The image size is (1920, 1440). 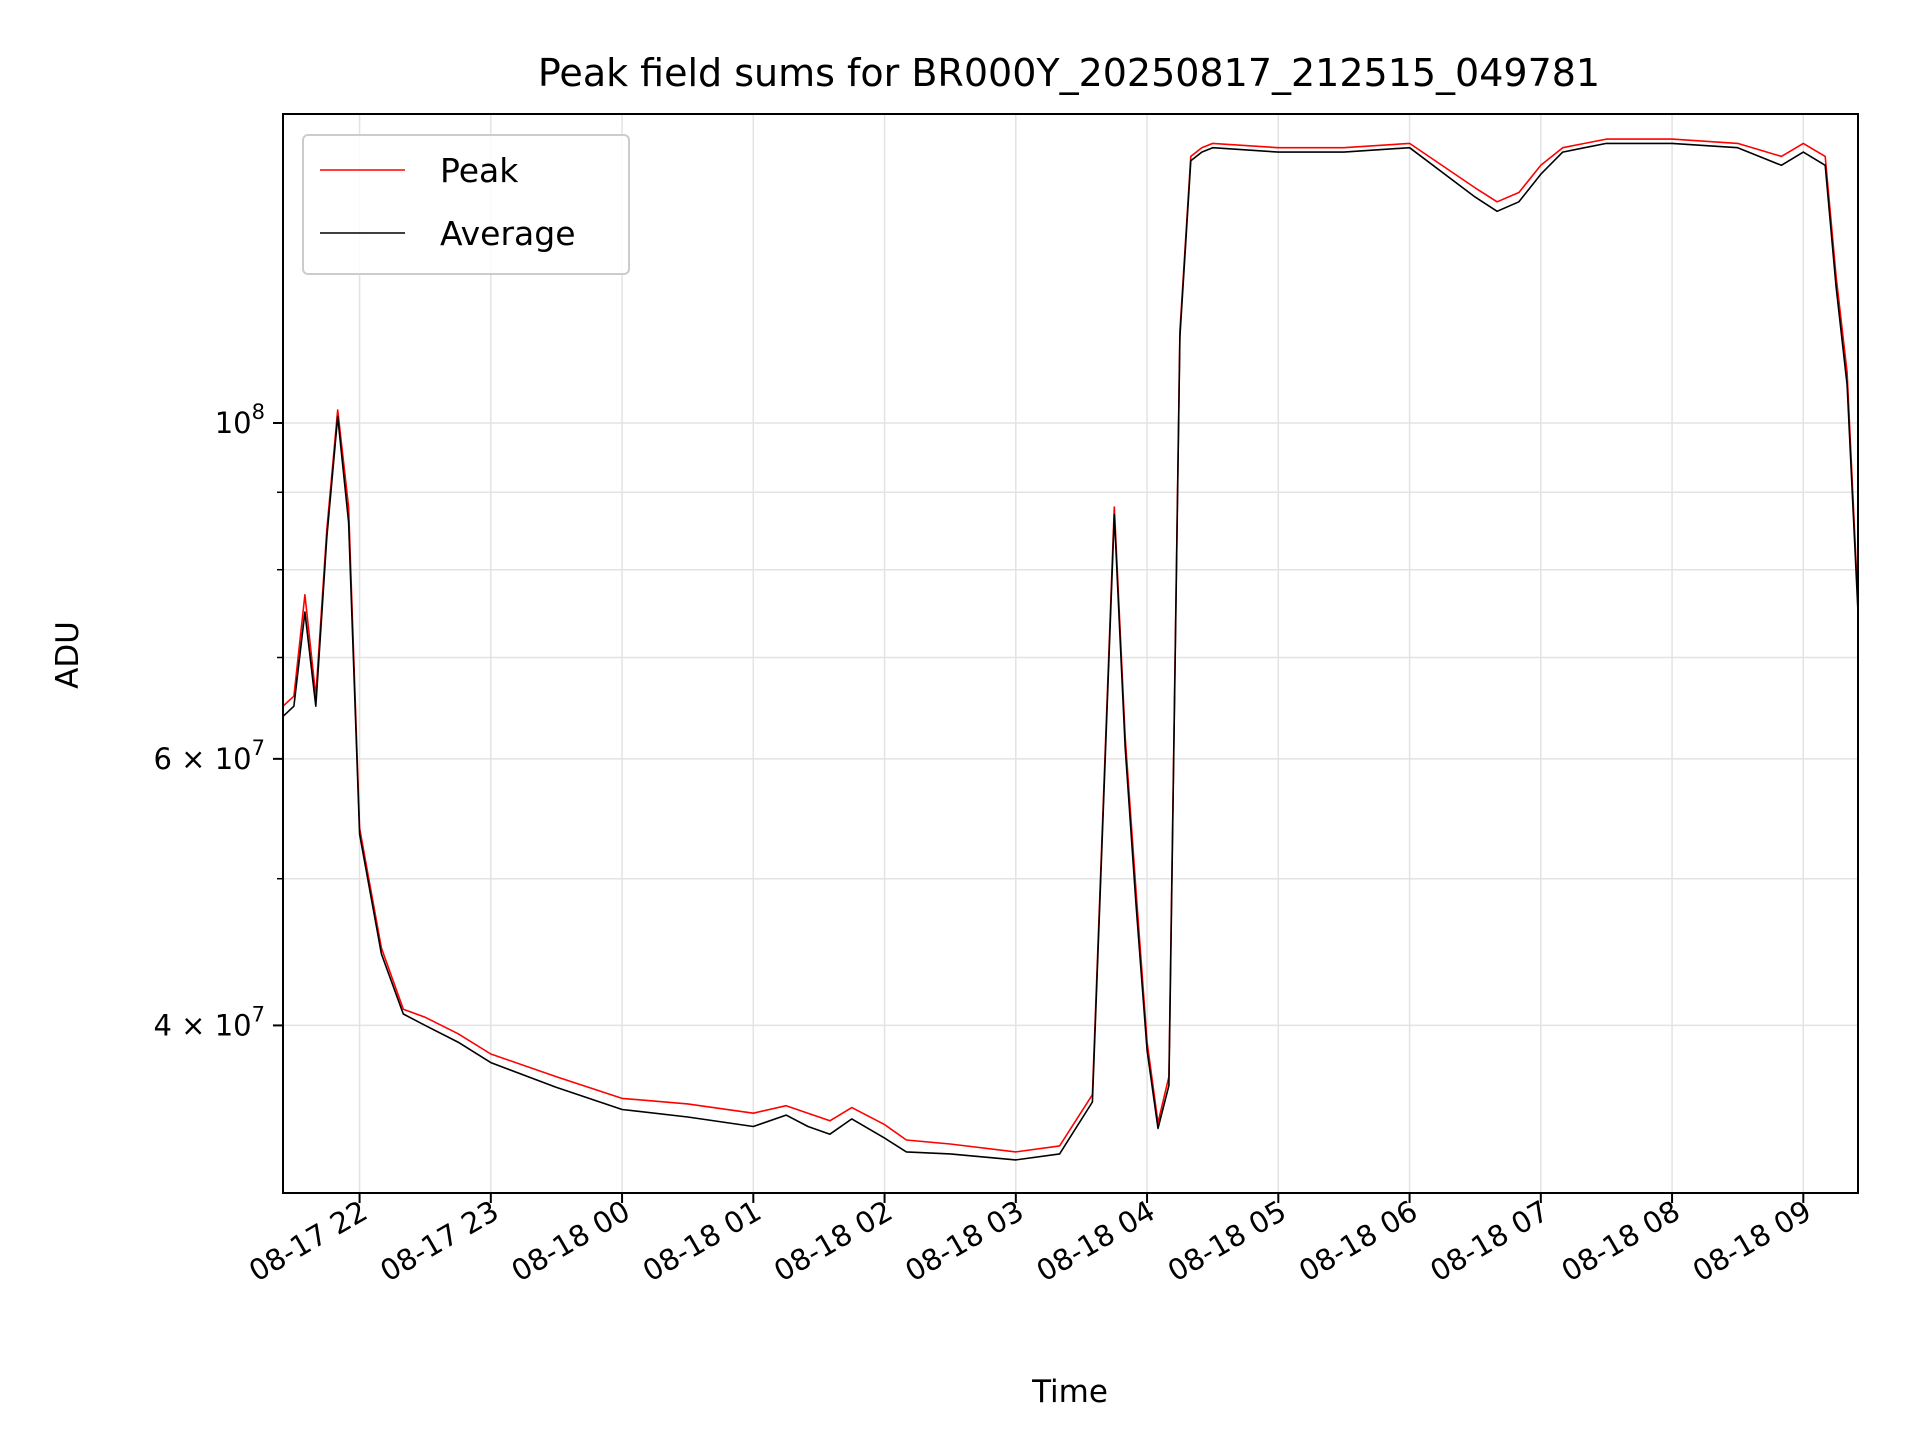 I want to click on x-tick-label: 08-18 07, so click(x=1489, y=1241).